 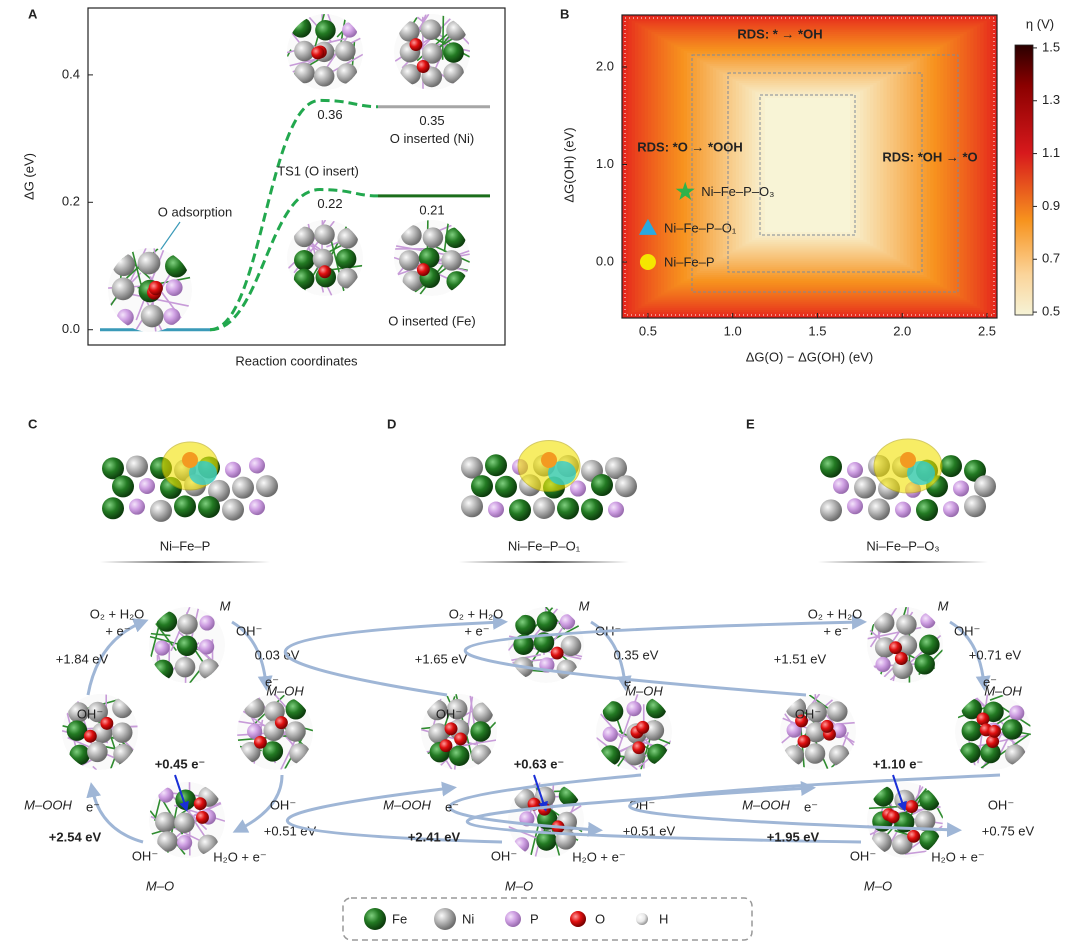 What do you see at coordinates (296, 176) in the screenshot?
I see `plot-frame` at bounding box center [296, 176].